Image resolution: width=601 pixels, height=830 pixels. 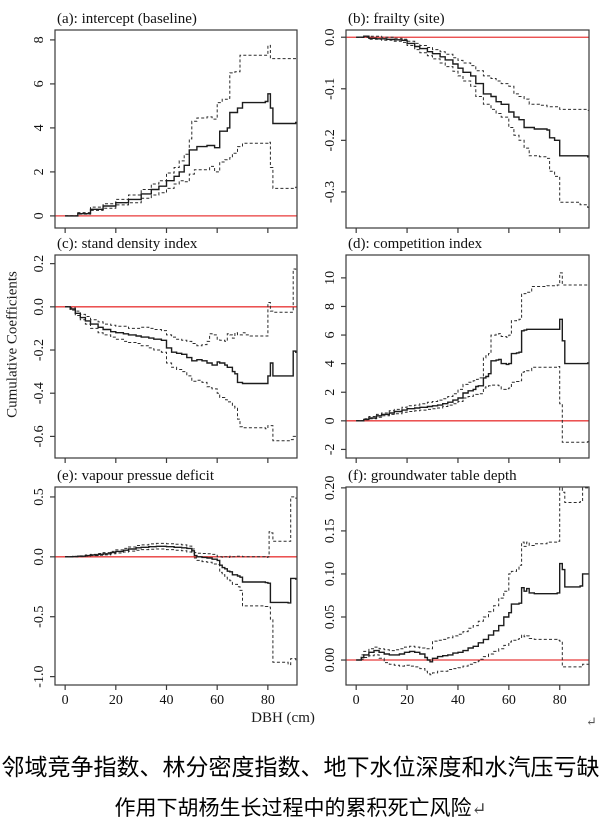 I want to click on panel-f-title: (f): groundwater table depth, so click(x=432, y=476).